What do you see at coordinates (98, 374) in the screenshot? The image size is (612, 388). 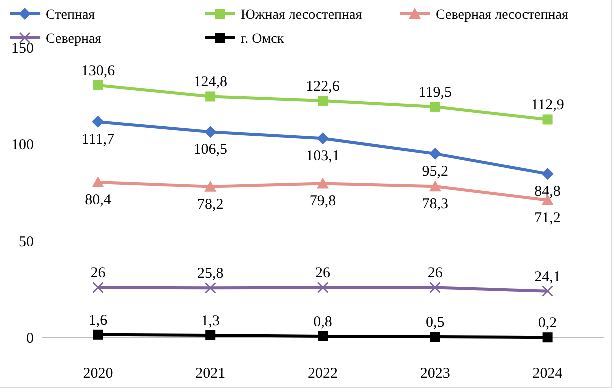 I see `x-tick-label: 2020` at bounding box center [98, 374].